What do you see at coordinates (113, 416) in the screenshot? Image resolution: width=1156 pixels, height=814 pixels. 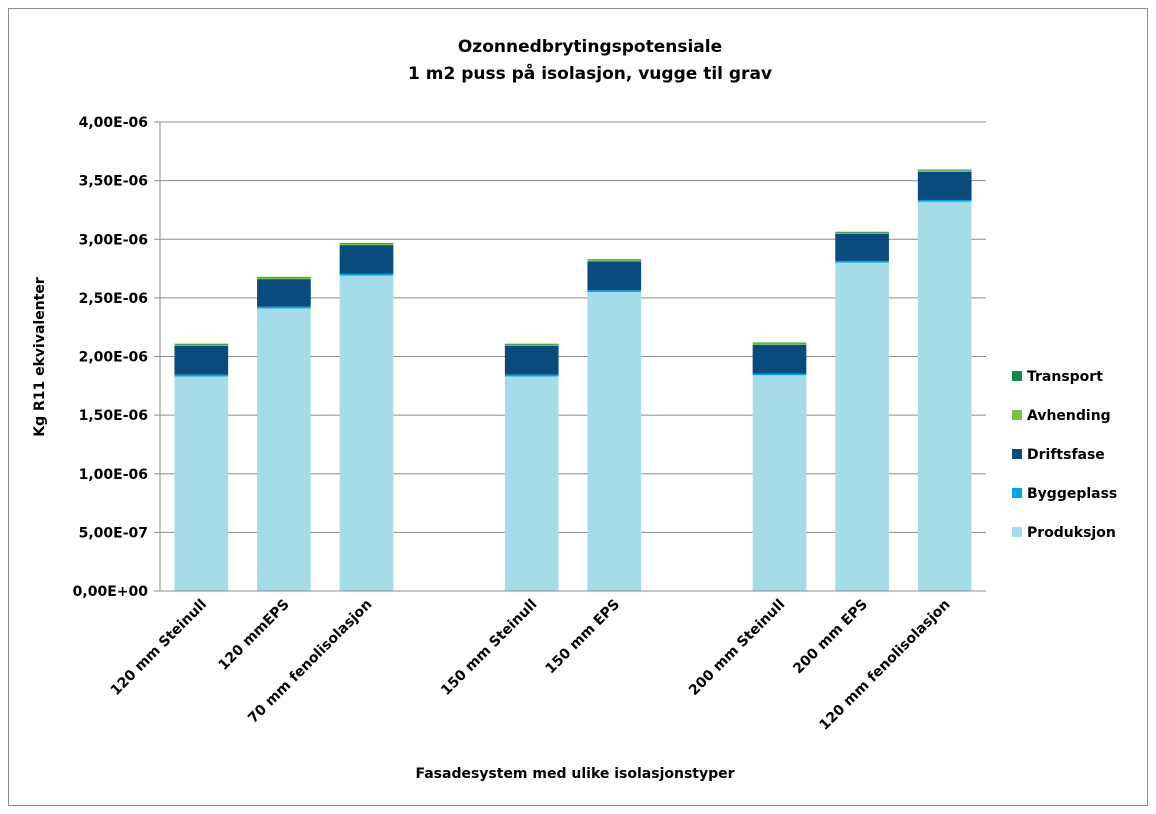 I see `y-tick-label: 1,50E-06` at bounding box center [113, 416].